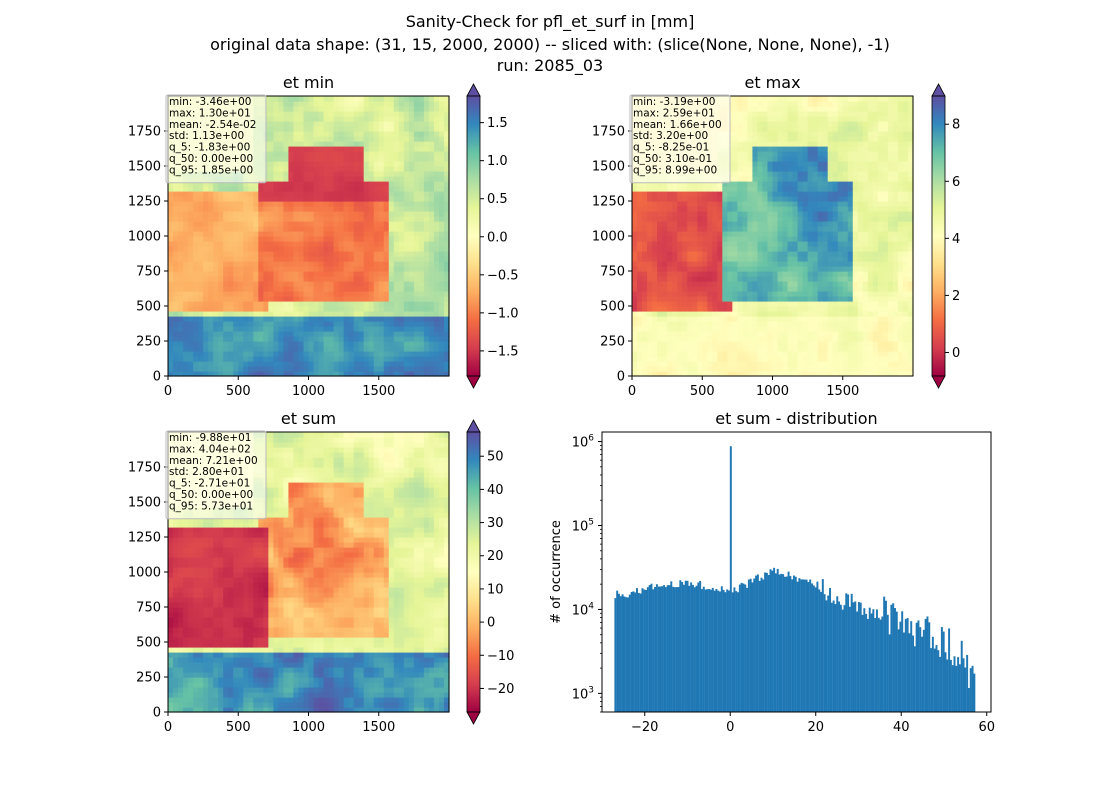 Image resolution: width=1100 pixels, height=800 pixels. I want to click on colorbar-tick-label: 50, so click(495, 457).